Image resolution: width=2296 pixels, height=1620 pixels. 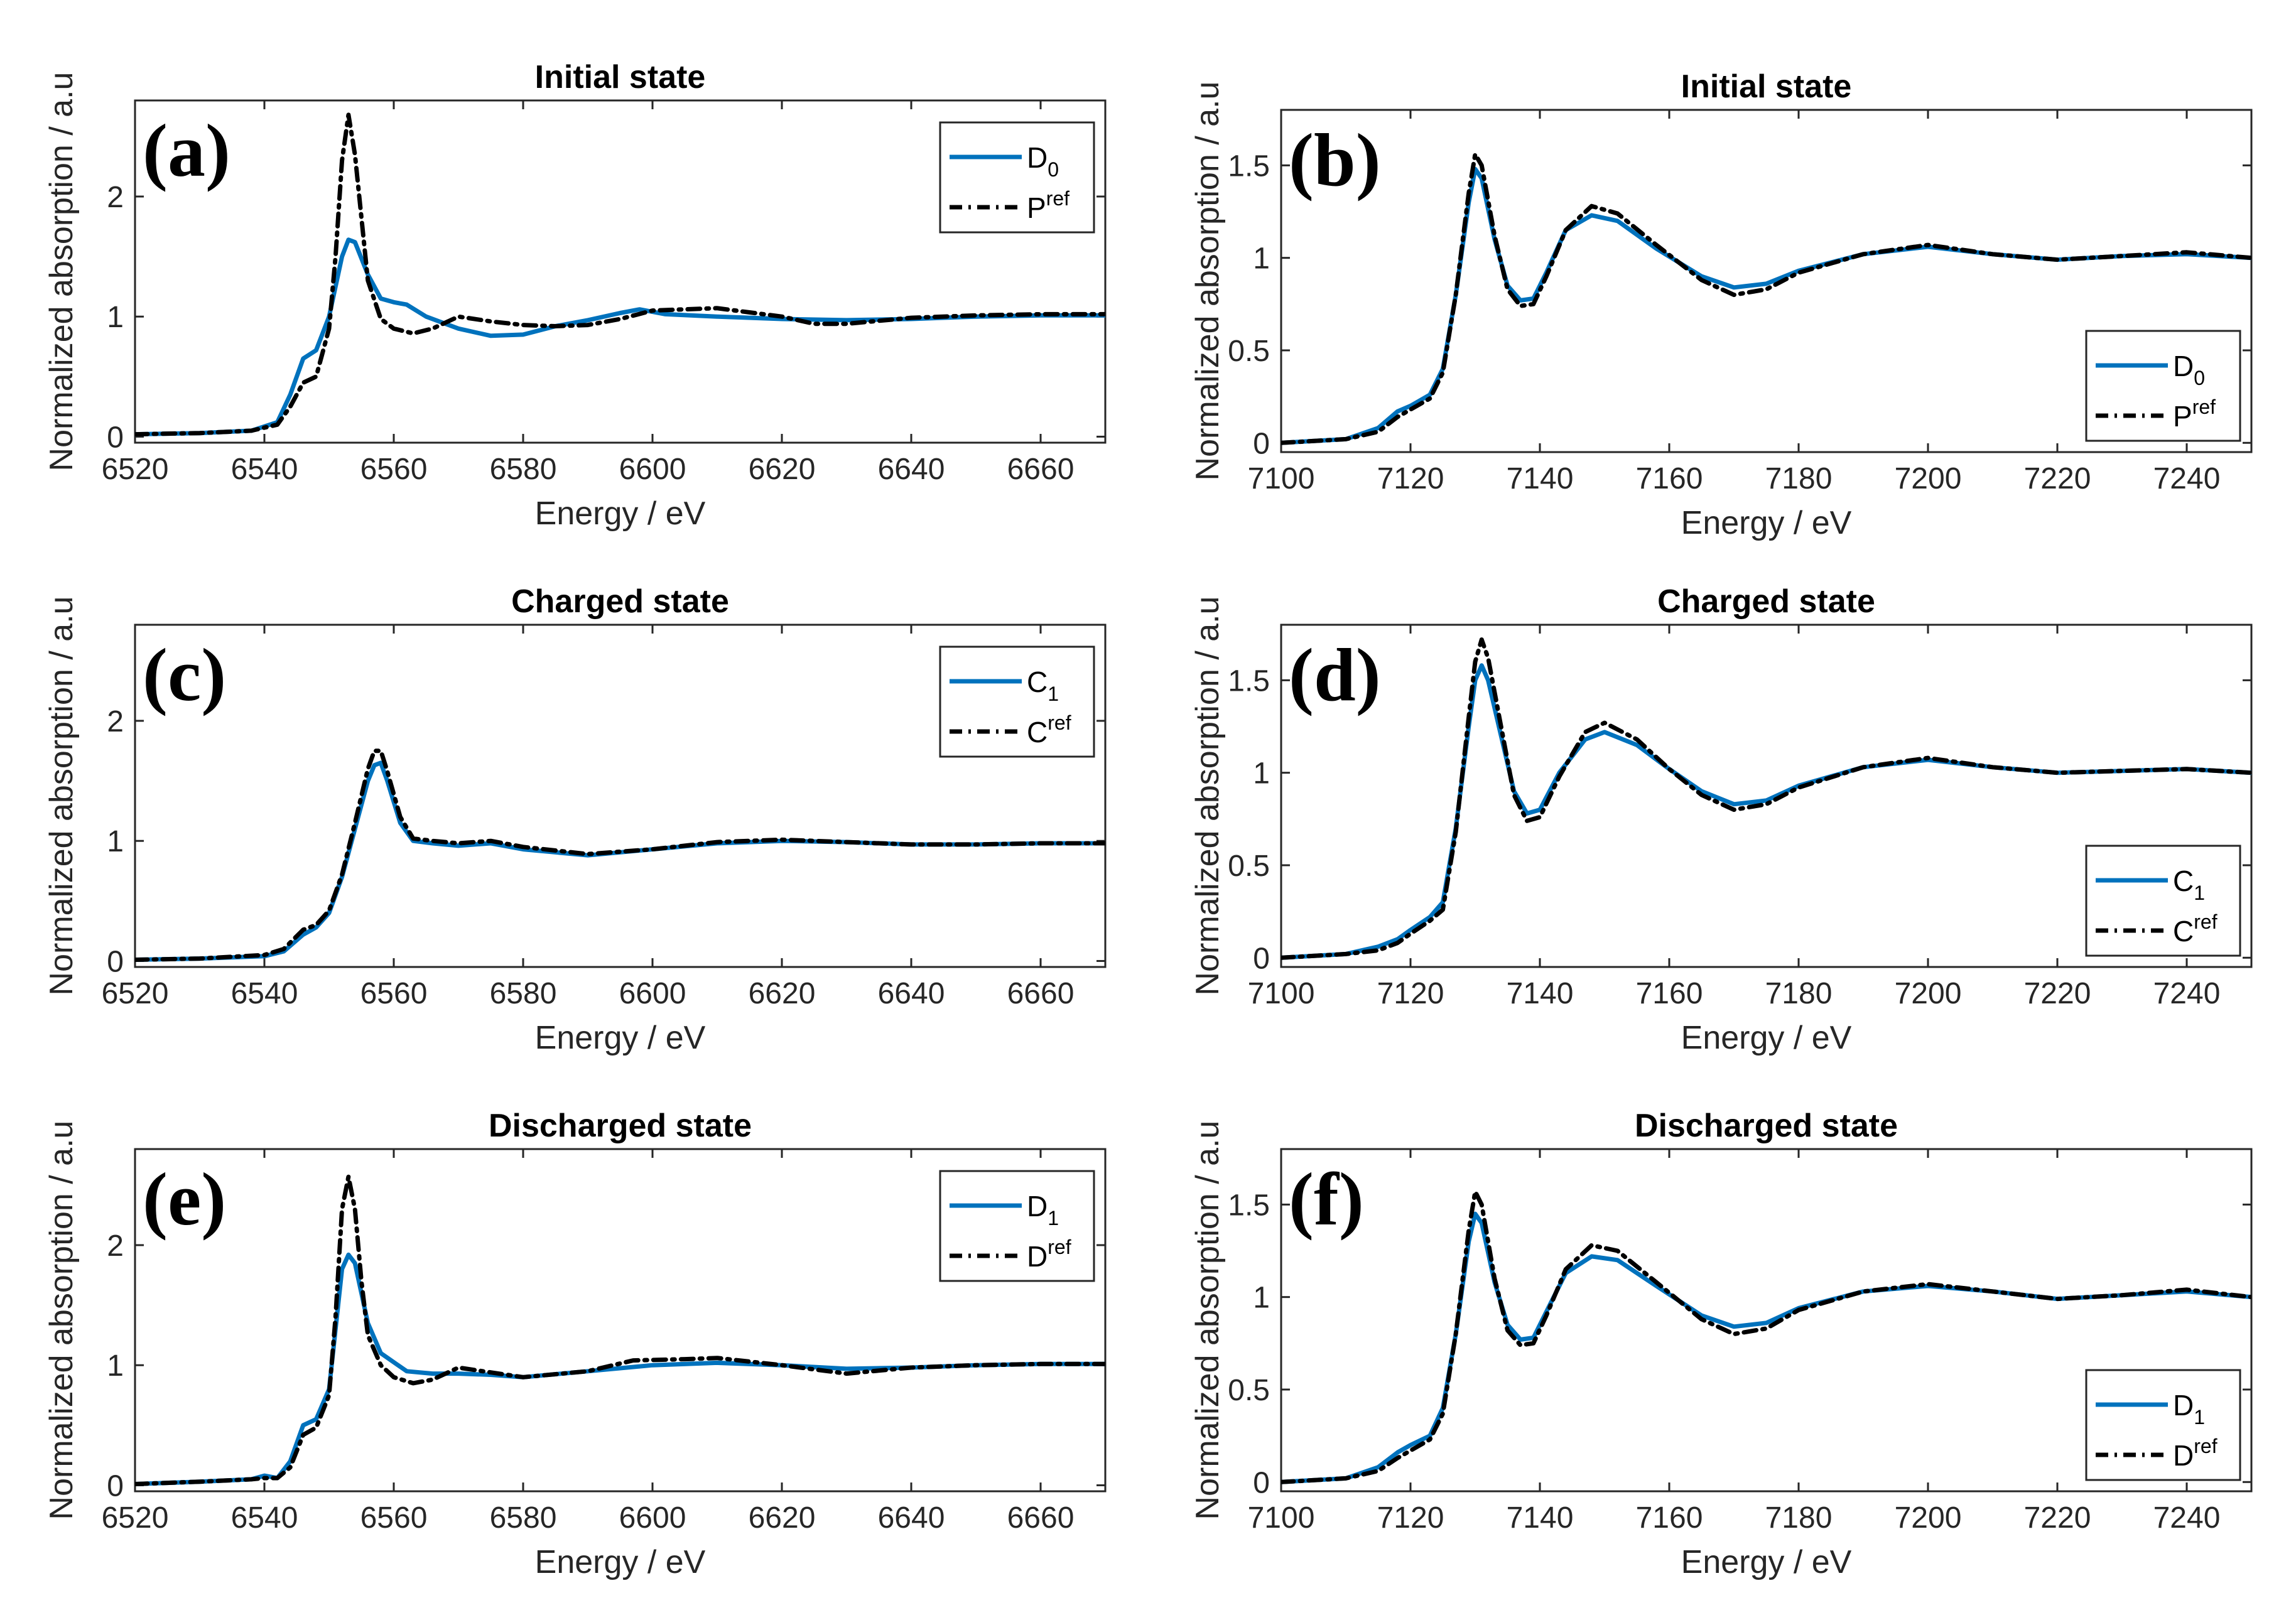 What do you see at coordinates (186, 150) in the screenshot?
I see `panel-label: (a)` at bounding box center [186, 150].